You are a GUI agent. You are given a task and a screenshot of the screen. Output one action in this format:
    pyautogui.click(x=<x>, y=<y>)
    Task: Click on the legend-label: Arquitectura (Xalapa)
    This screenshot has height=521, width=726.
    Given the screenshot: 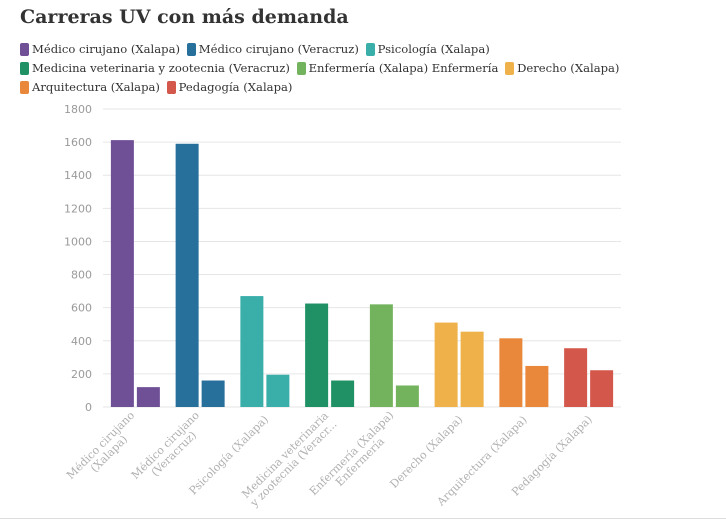 What is the action you would take?
    pyautogui.click(x=96, y=86)
    